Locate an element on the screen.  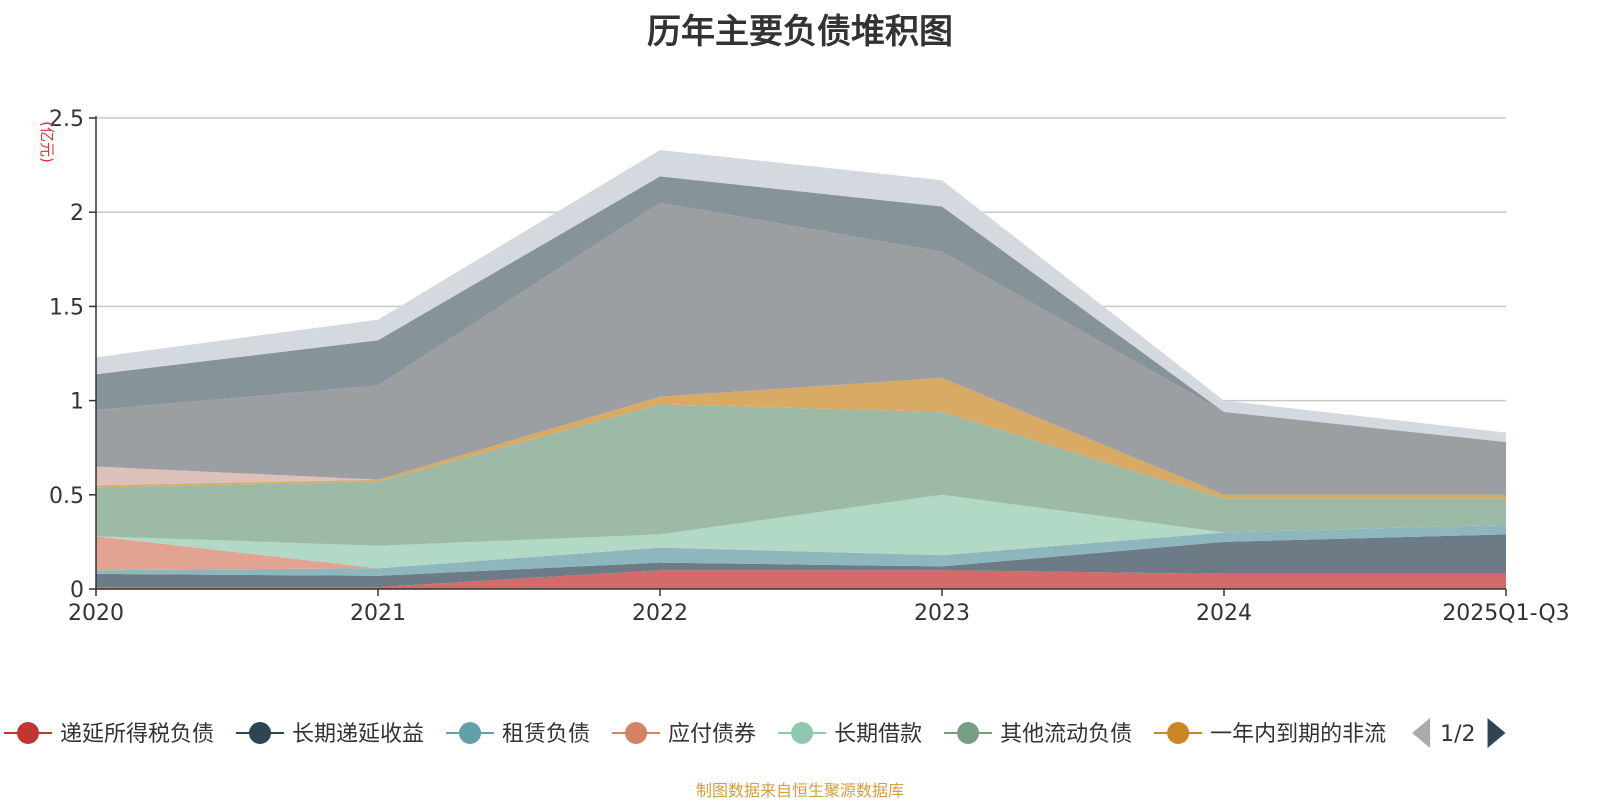
y-tick-label: 2 is located at coordinates (77, 213).